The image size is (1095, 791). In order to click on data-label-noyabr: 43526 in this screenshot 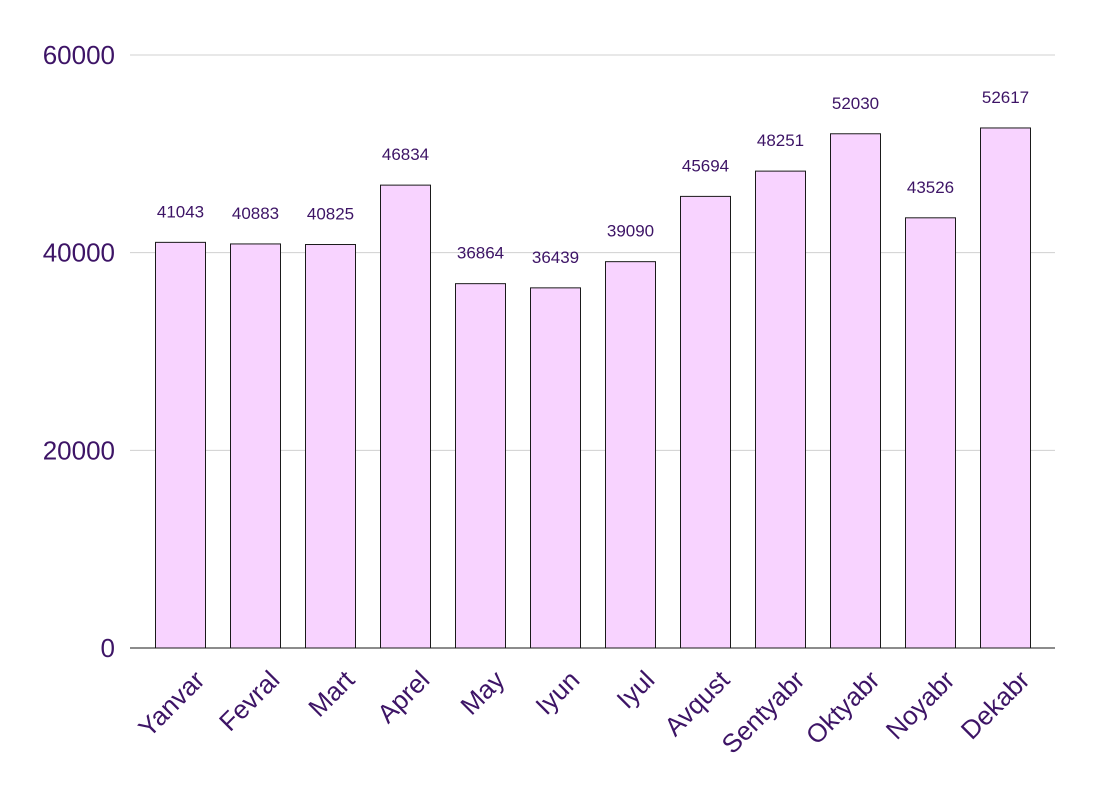, I will do `click(930, 187)`.